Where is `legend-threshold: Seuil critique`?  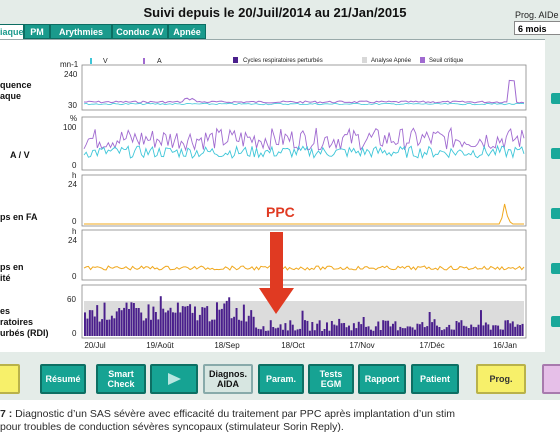
legend-threshold: Seuil critique is located at coordinates (446, 61).